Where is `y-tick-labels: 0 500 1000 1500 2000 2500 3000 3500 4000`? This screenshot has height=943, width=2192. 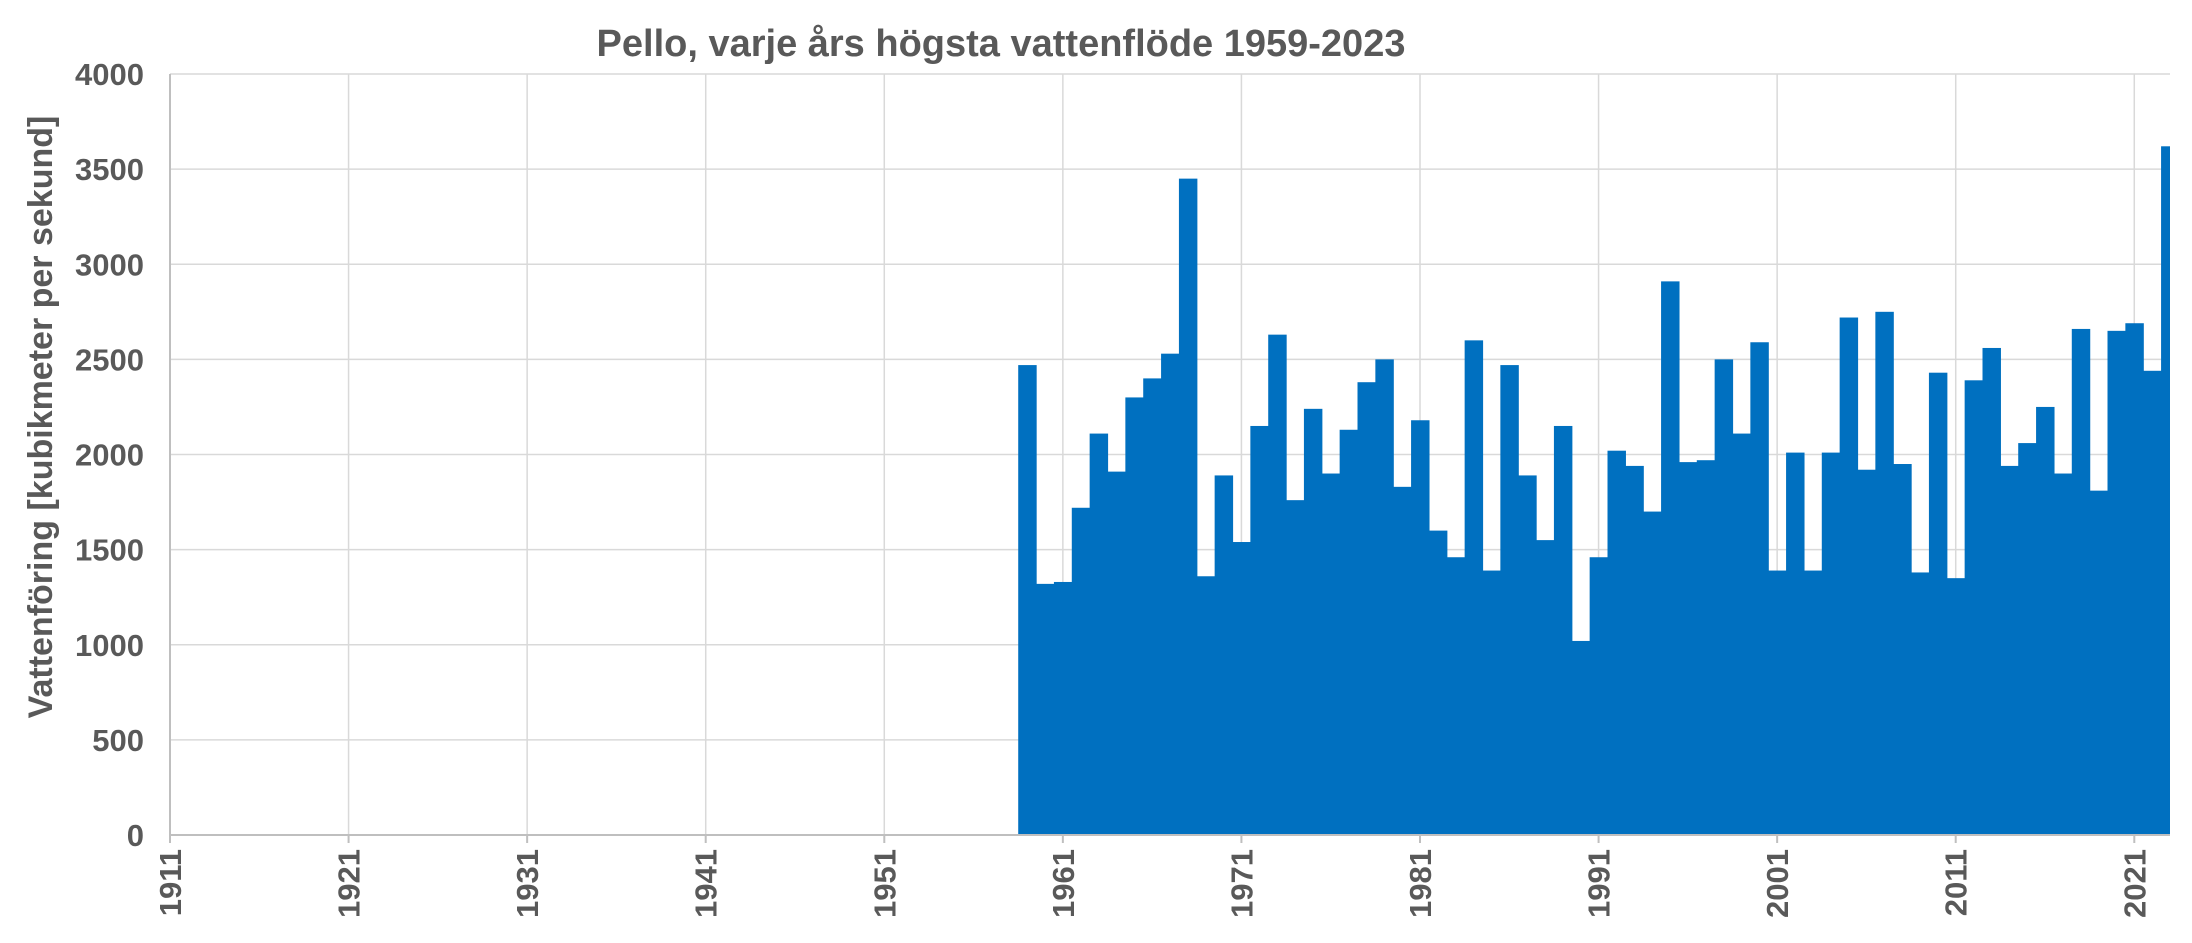 y-tick-labels: 0 500 1000 1500 2000 2500 3000 3500 4000 is located at coordinates (109, 455).